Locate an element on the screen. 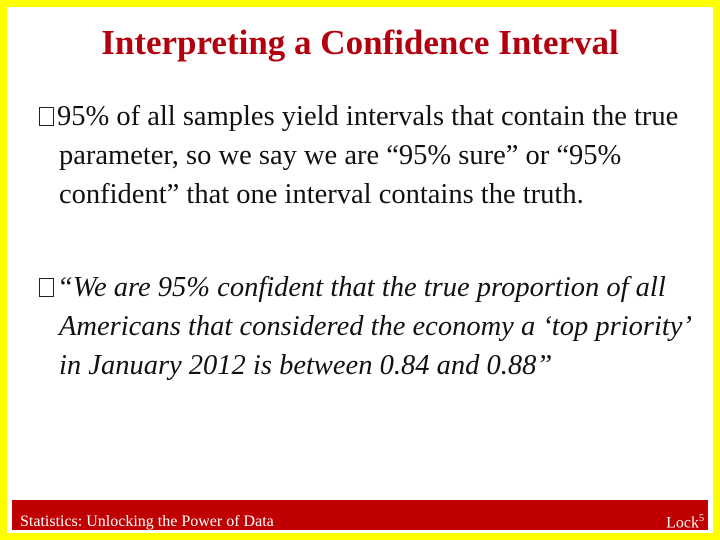 The width and height of the screenshot is (720, 540). footer-superscript: 5 is located at coordinates (701, 518).